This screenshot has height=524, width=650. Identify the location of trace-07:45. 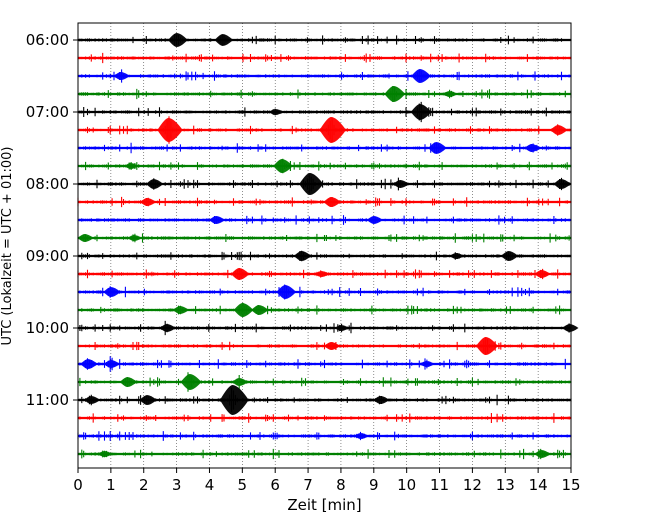
(324, 166).